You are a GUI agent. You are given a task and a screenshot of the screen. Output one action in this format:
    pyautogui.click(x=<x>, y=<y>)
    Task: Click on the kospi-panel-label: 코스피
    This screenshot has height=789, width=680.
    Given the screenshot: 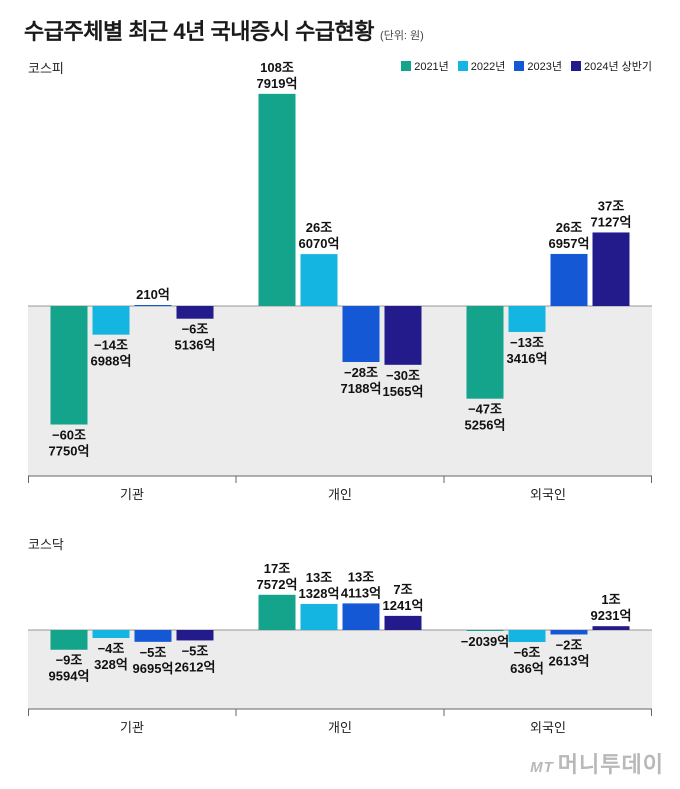 What is the action you would take?
    pyautogui.click(x=46, y=68)
    